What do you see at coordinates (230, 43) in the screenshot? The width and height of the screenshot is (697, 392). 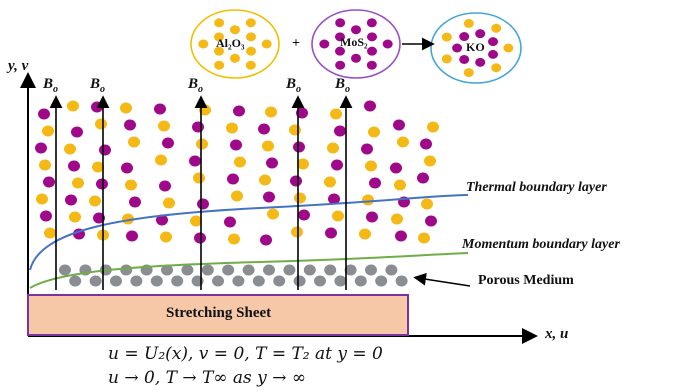 I see `al2o3-label: Al₂O₃` at bounding box center [230, 43].